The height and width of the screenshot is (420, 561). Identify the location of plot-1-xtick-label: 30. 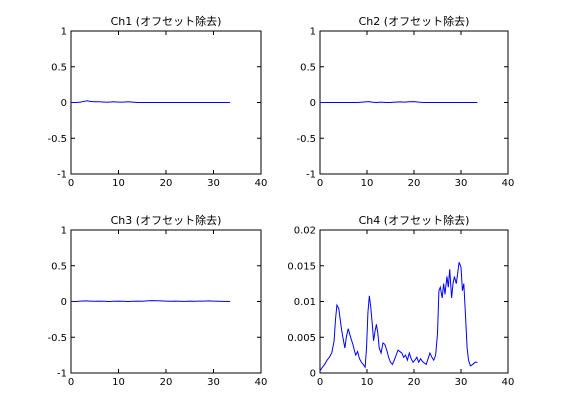
(213, 183).